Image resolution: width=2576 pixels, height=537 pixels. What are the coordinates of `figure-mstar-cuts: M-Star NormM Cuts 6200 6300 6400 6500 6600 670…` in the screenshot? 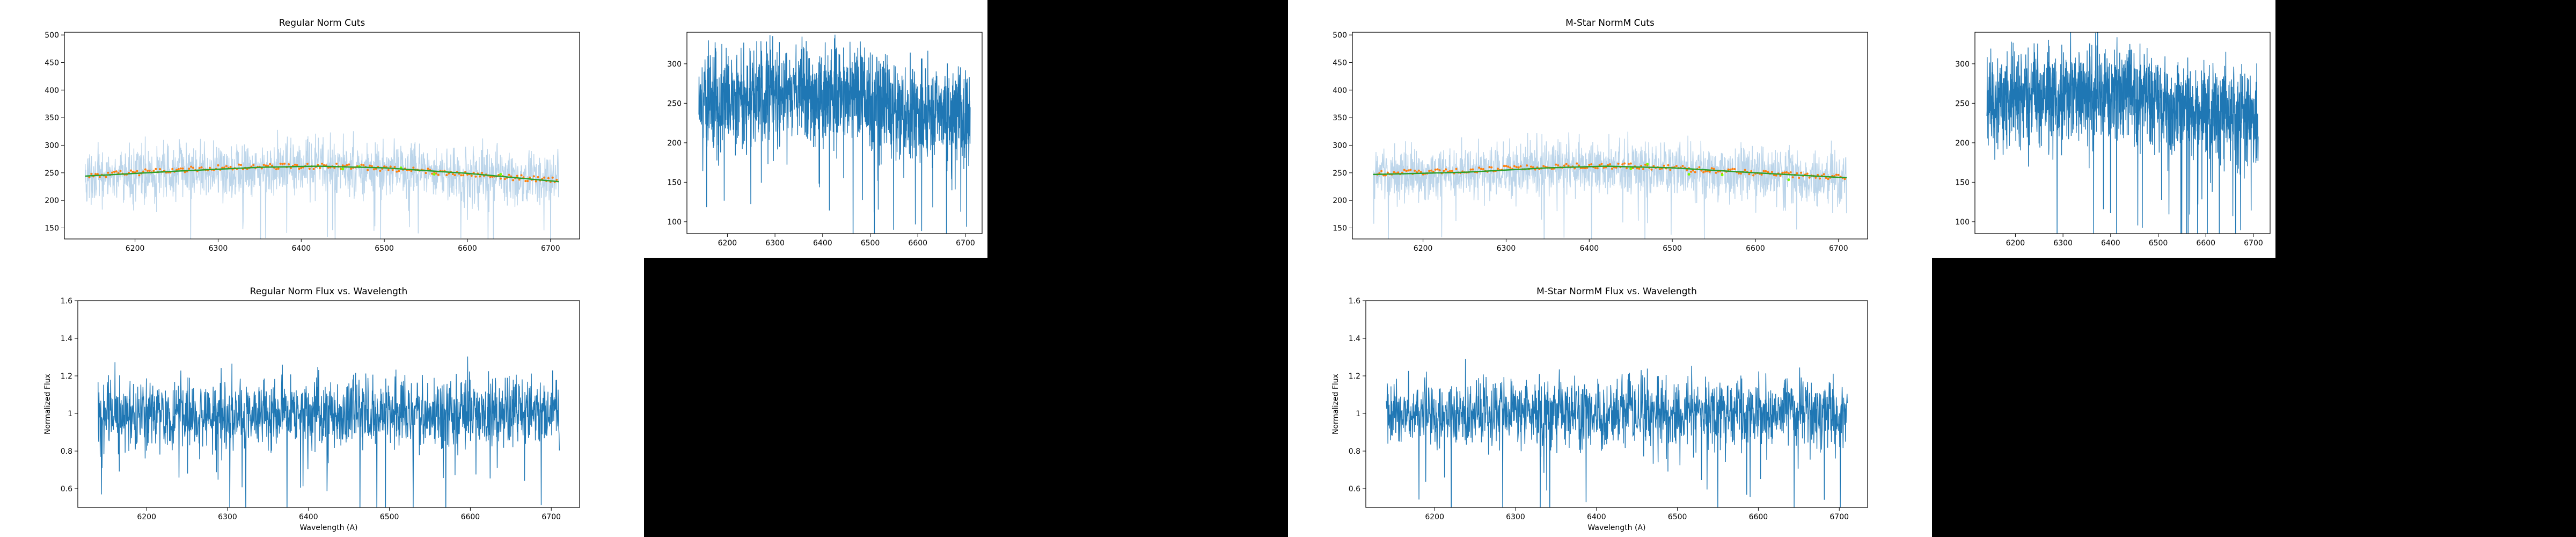 It's located at (1610, 129).